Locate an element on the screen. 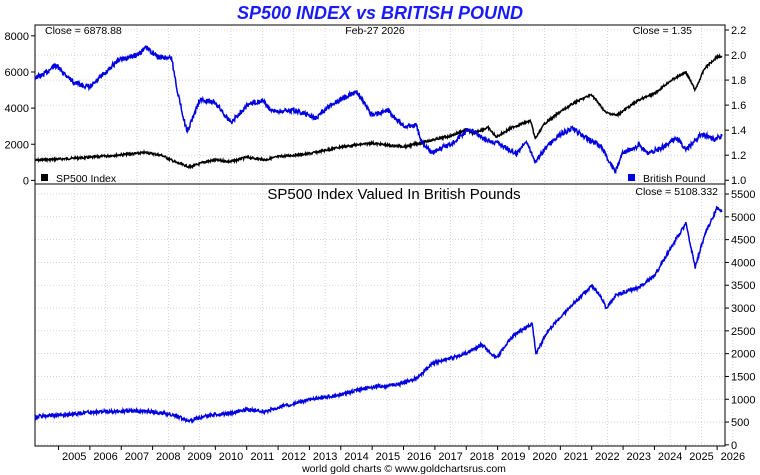 The width and height of the screenshot is (760, 475). x-tick-label-2013: 2013 is located at coordinates (325, 457).